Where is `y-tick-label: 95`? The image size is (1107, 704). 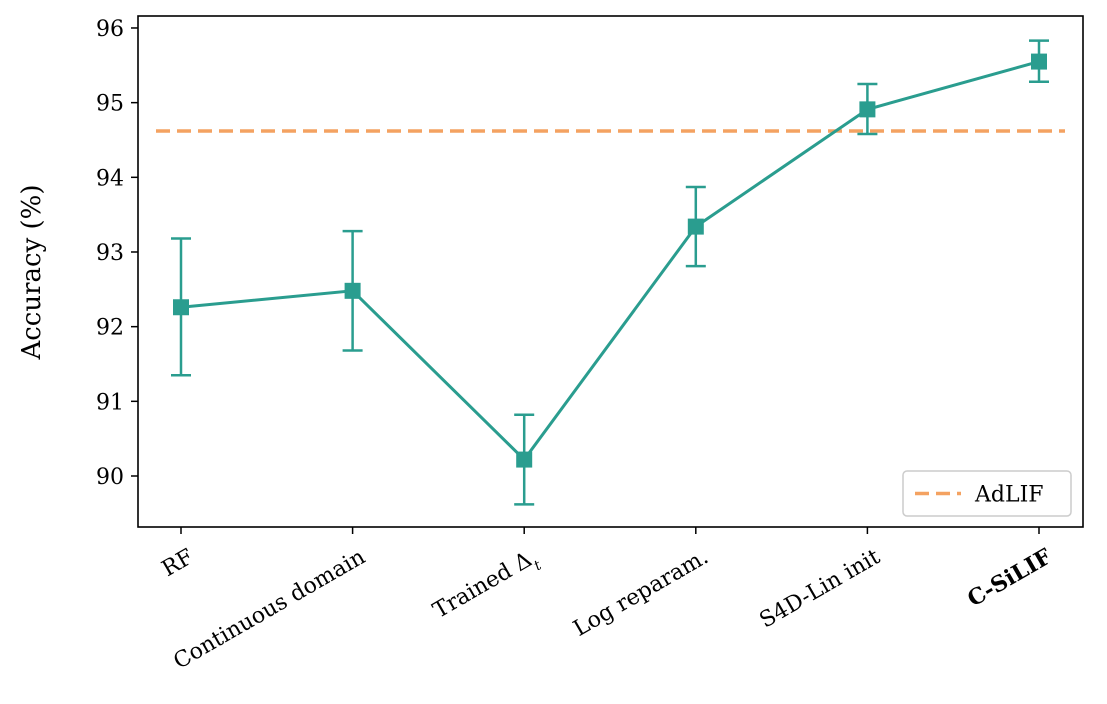 y-tick-label: 95 is located at coordinates (110, 104).